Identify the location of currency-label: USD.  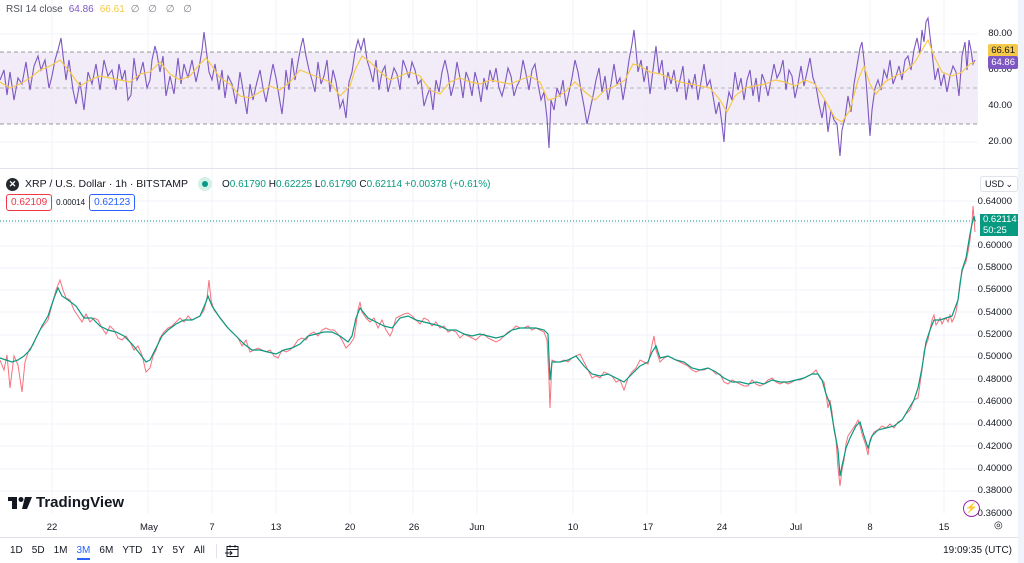
(995, 184).